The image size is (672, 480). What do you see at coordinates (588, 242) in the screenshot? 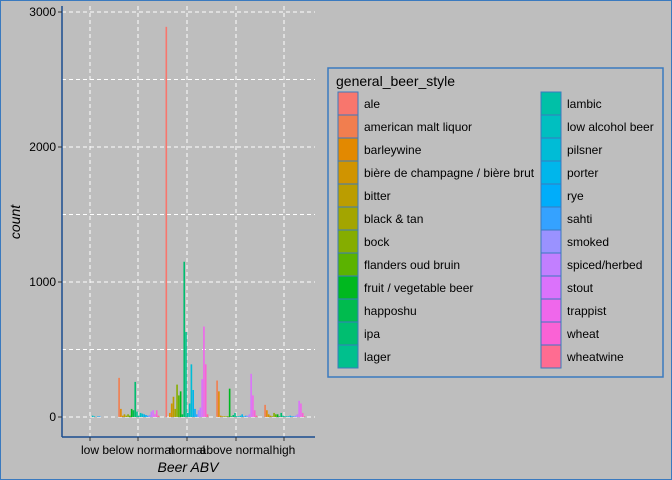
I see `legend-label: smoked` at bounding box center [588, 242].